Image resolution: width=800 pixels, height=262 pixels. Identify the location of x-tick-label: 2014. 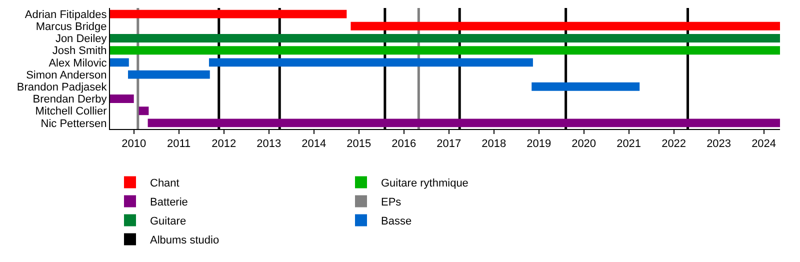
(314, 144).